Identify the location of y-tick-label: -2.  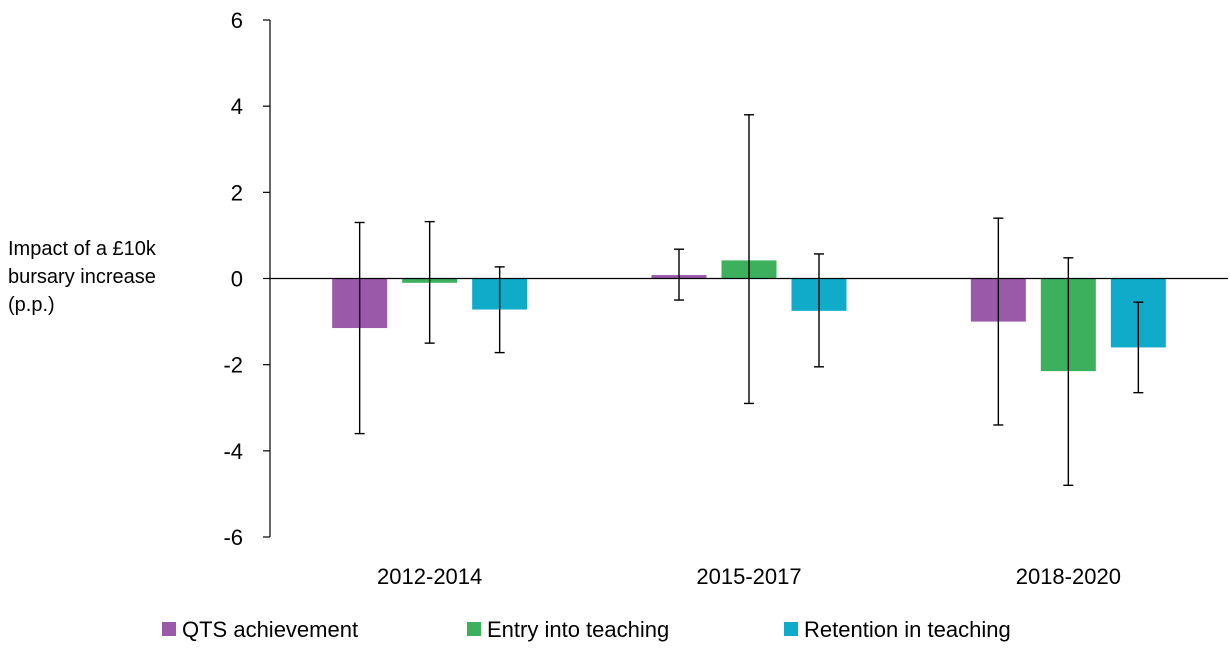
(233, 365).